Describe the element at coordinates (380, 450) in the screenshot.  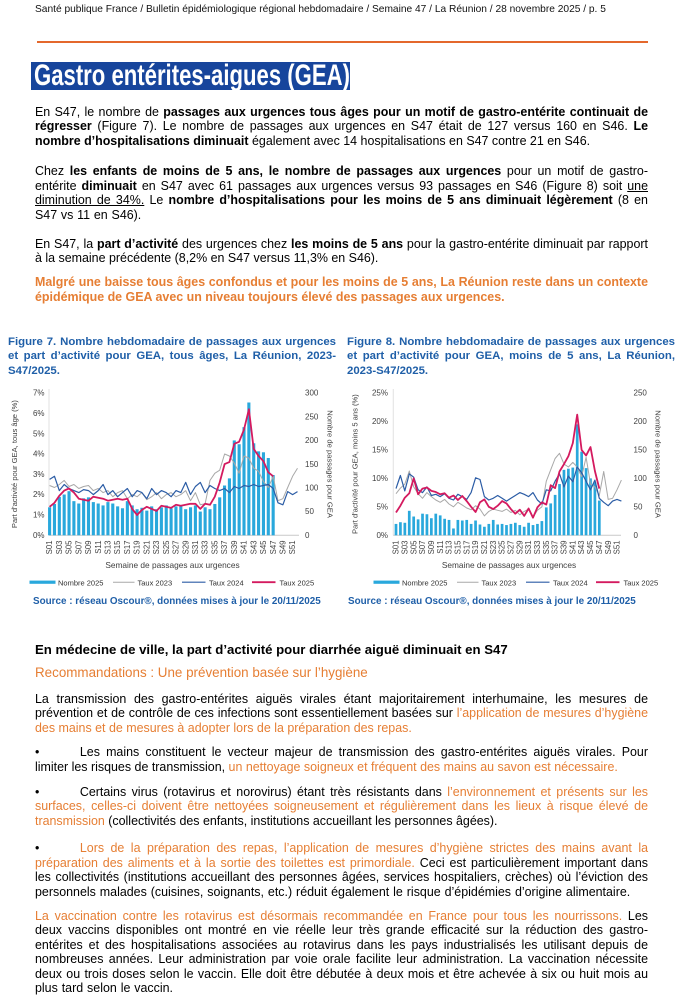
I see `svg-text: 15%` at that location.